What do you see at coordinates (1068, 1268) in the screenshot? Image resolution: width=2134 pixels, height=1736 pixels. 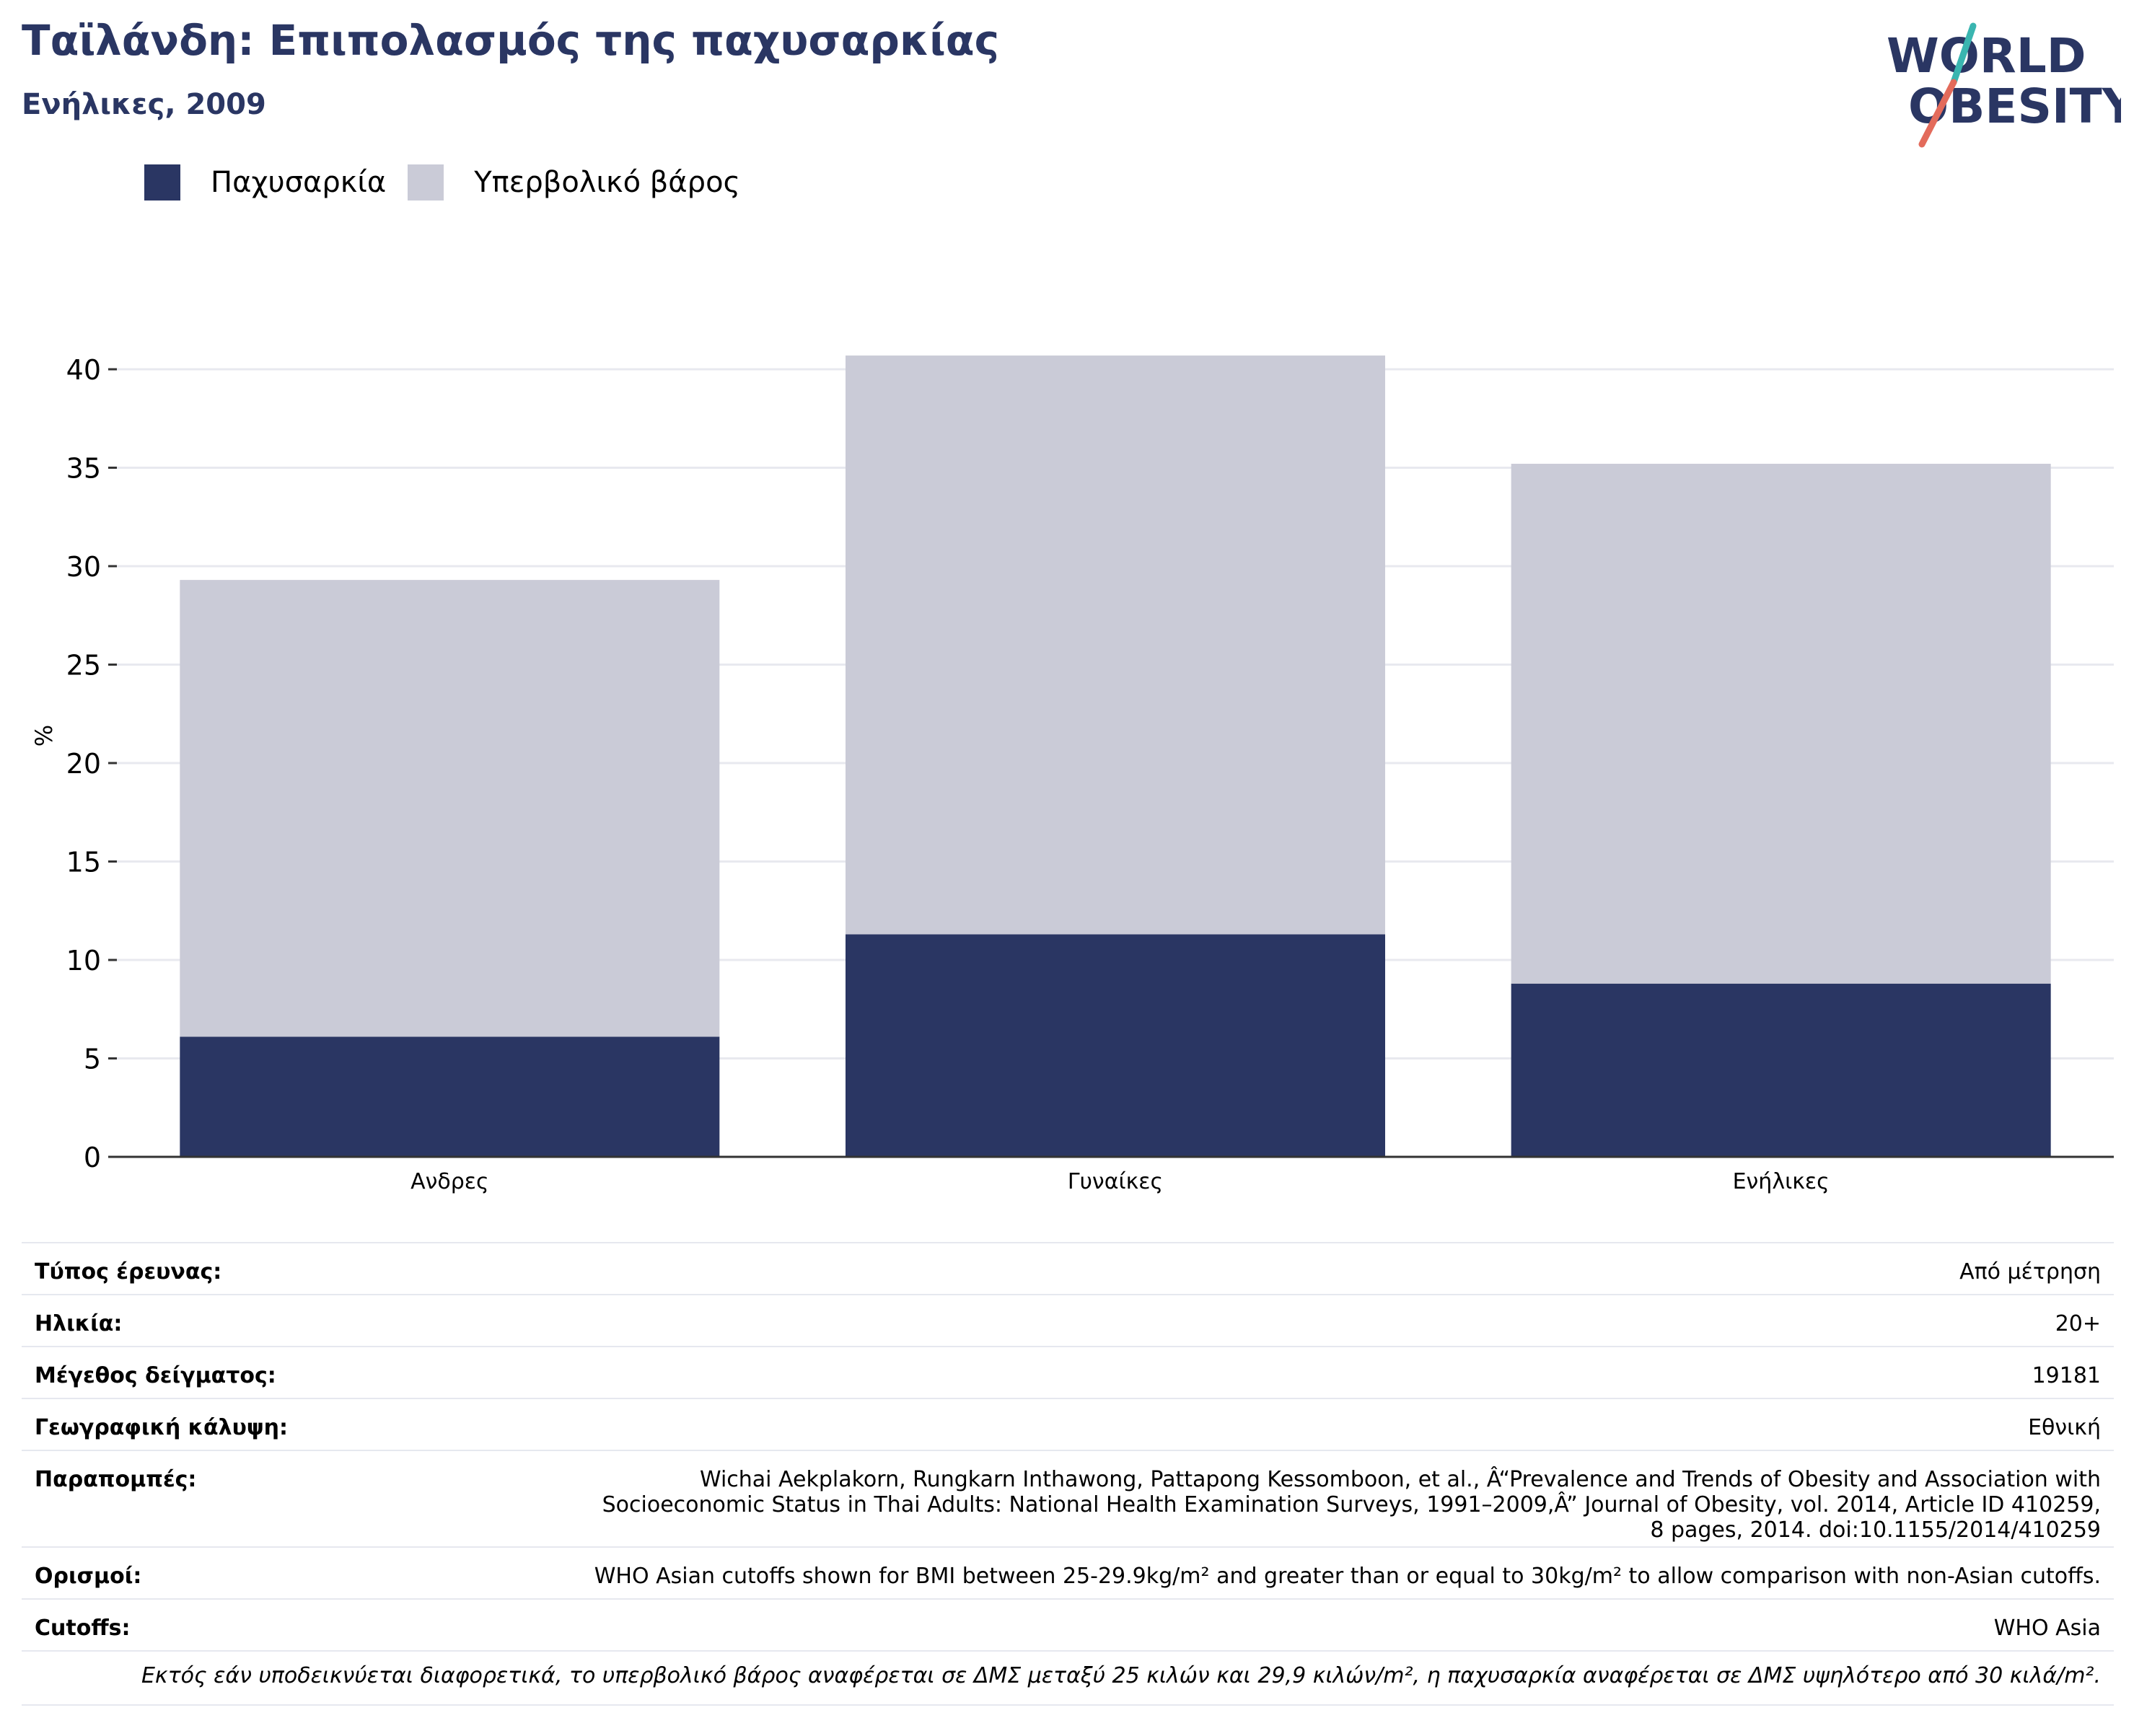 I see `info-row-survey-type: Τύπος έρευνας: Από μέτρηση` at bounding box center [1068, 1268].